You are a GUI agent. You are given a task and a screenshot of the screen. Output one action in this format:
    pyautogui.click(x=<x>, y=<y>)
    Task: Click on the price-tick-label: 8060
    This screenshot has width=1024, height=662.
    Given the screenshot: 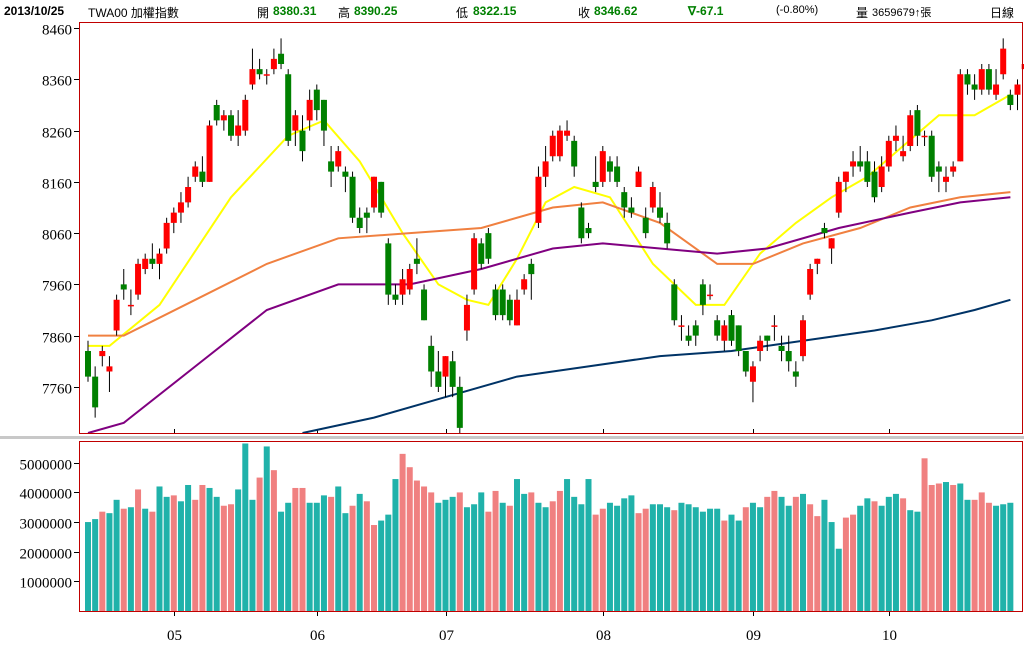 What is the action you would take?
    pyautogui.click(x=57, y=236)
    